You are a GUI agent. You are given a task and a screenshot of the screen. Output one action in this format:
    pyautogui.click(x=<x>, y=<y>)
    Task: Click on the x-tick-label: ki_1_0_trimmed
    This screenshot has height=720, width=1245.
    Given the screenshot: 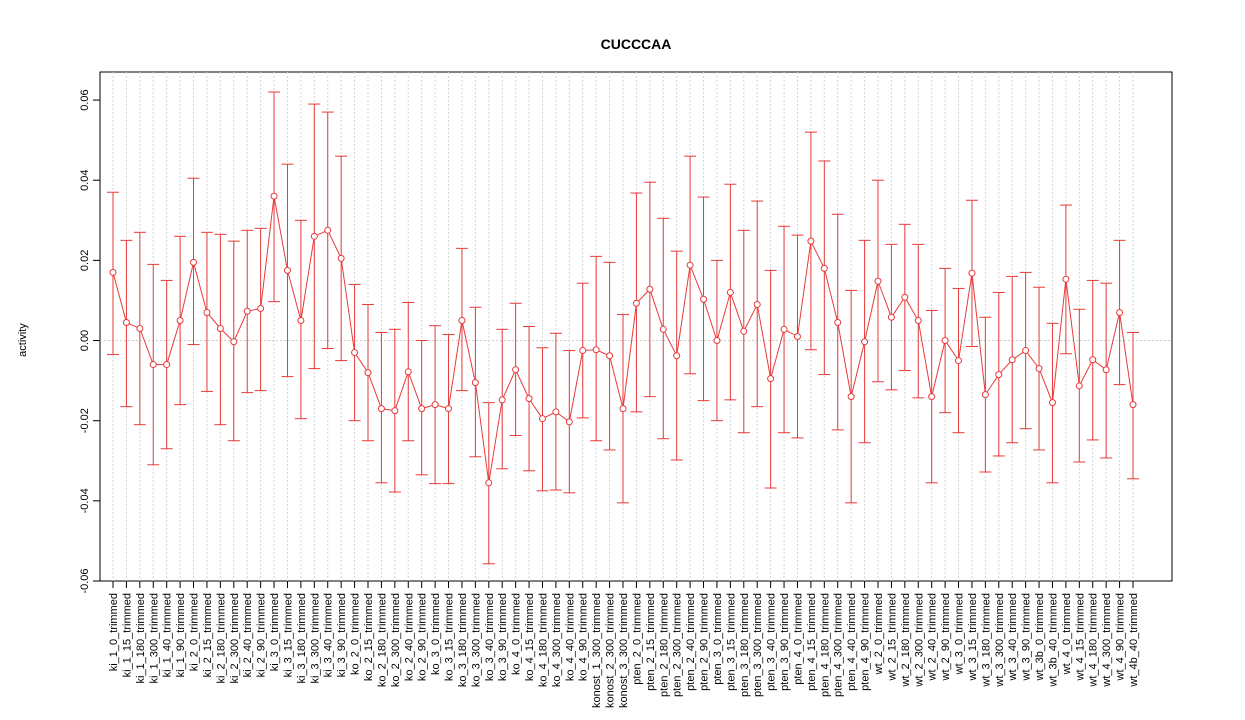 What is the action you would take?
    pyautogui.click(x=114, y=632)
    